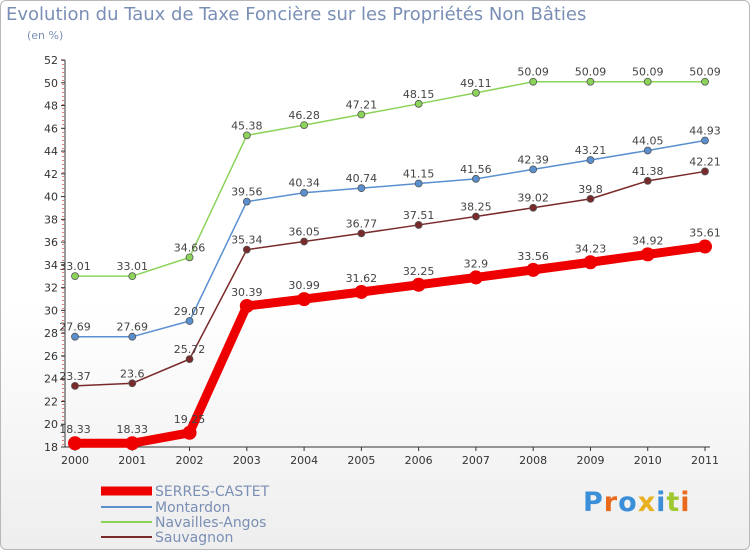  I want to click on data-label: 32.25, so click(419, 271).